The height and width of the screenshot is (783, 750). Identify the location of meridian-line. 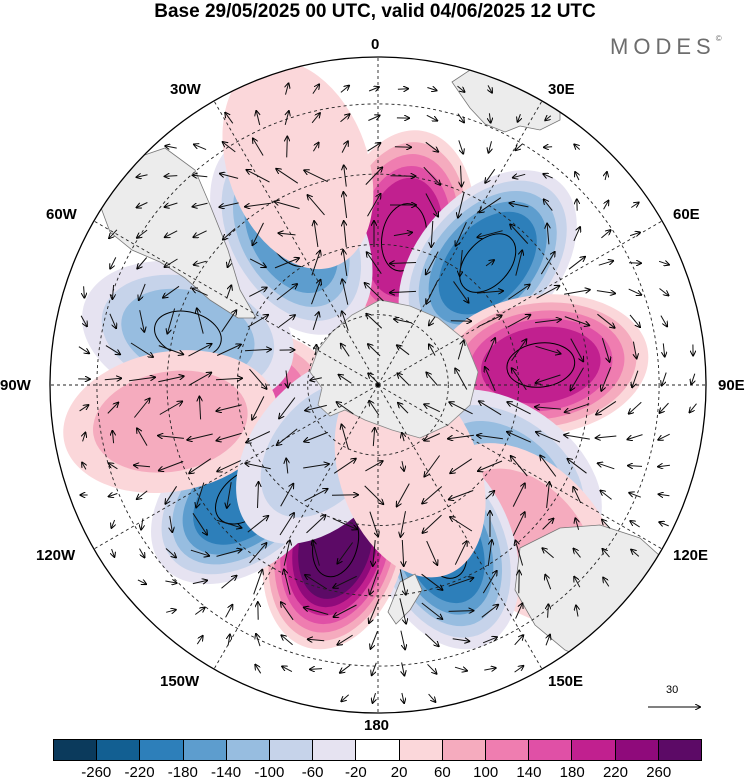
(236, 467).